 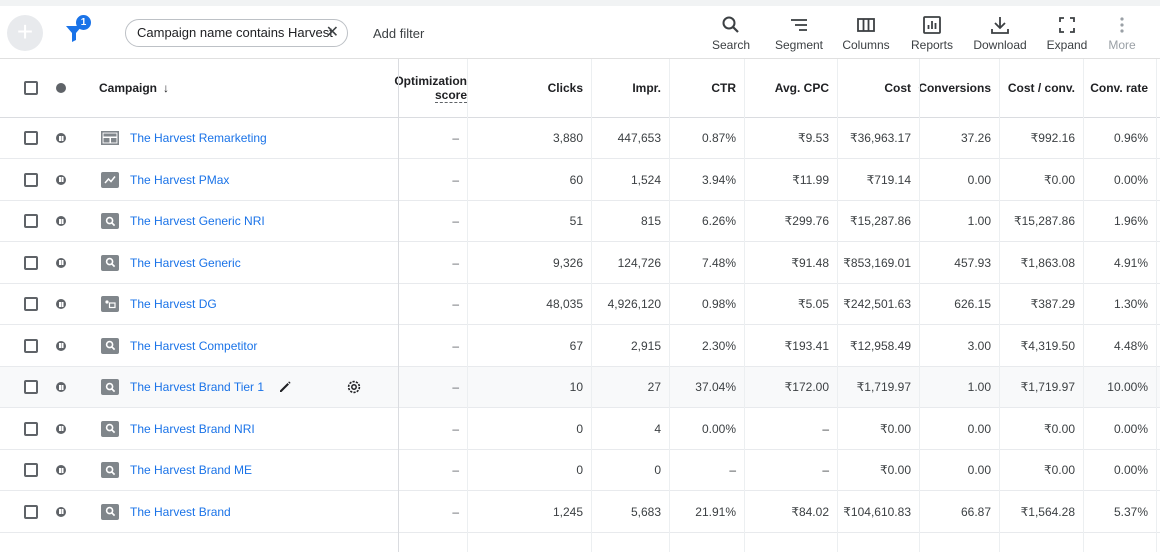 What do you see at coordinates (897, 88) in the screenshot?
I see `cost-header: Cost` at bounding box center [897, 88].